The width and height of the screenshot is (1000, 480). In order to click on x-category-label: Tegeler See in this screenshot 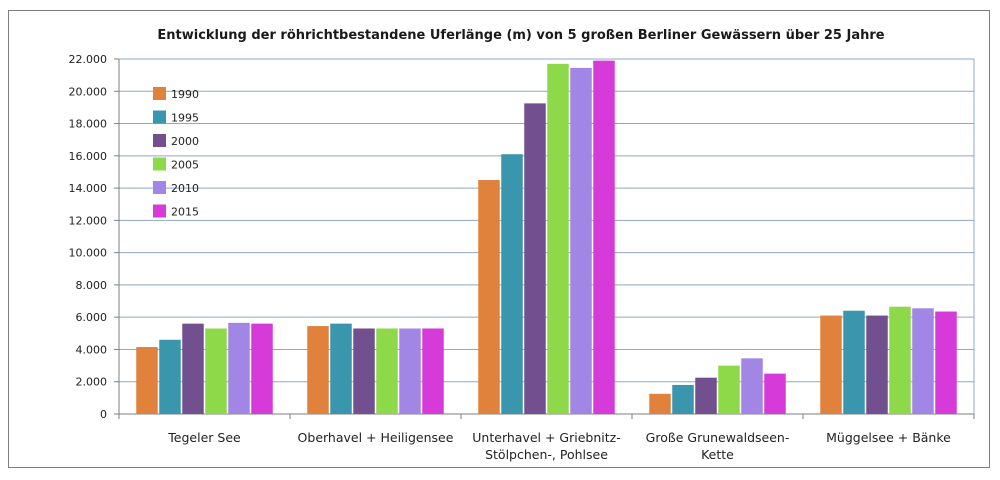, I will do `click(204, 437)`.